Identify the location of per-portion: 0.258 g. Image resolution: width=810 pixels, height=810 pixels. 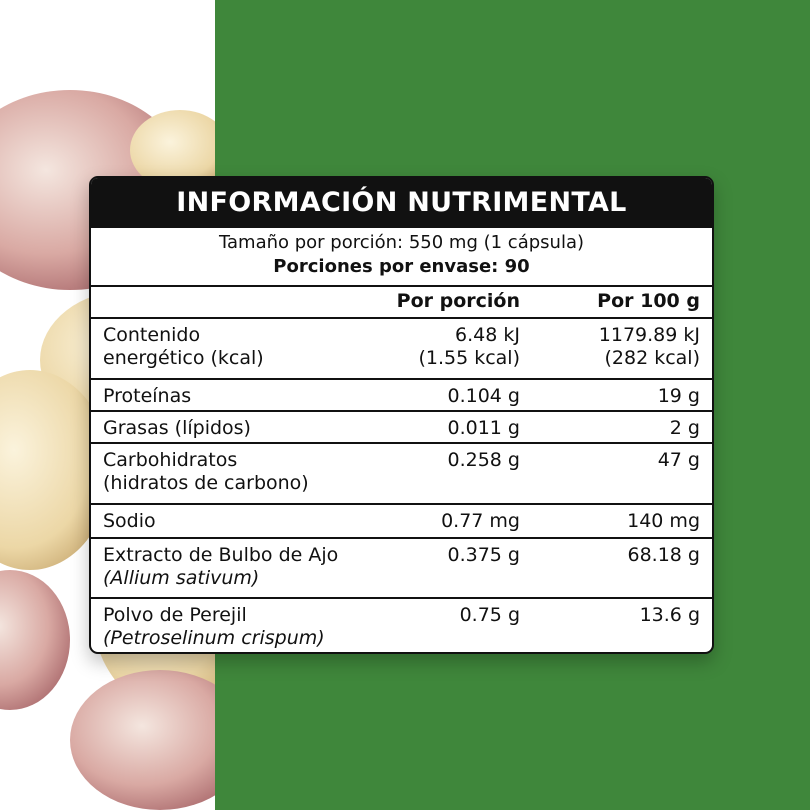
(484, 460).